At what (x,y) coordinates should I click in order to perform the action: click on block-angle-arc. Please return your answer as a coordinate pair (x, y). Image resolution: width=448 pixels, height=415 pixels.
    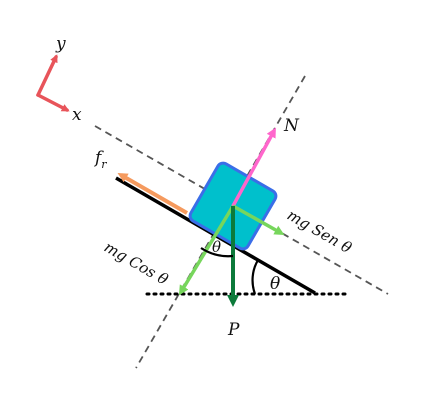
    Looking at the image, I should click on (217, 252).